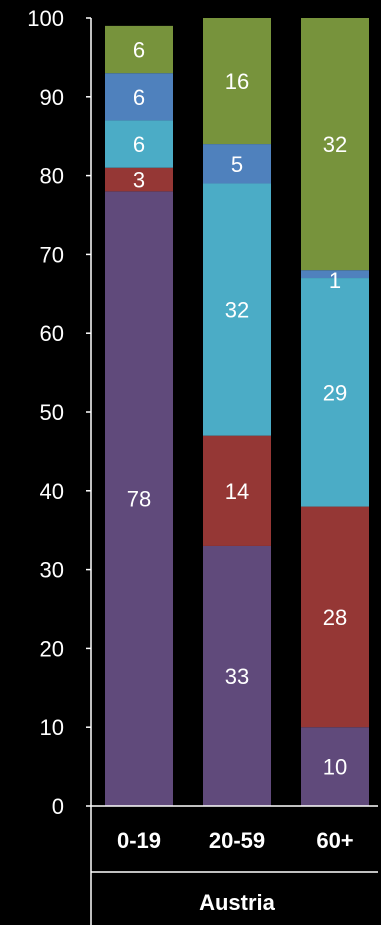 This screenshot has width=381, height=925. I want to click on x-group-label: Austria, so click(237, 902).